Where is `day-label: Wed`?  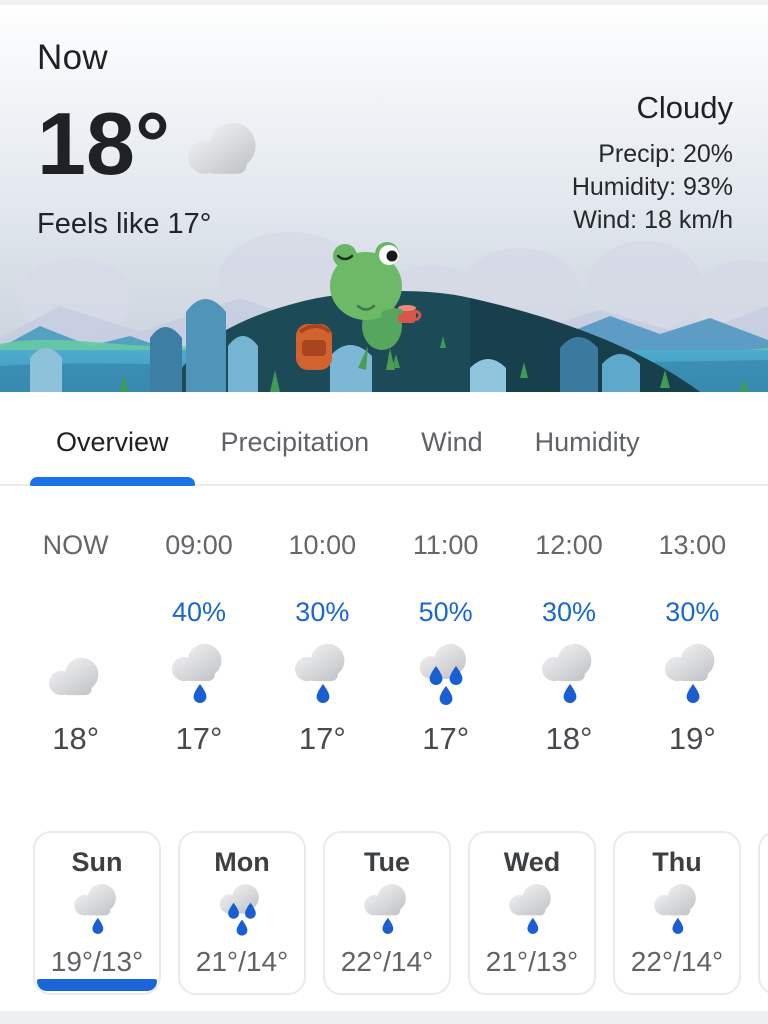
day-label: Wed is located at coordinates (532, 862).